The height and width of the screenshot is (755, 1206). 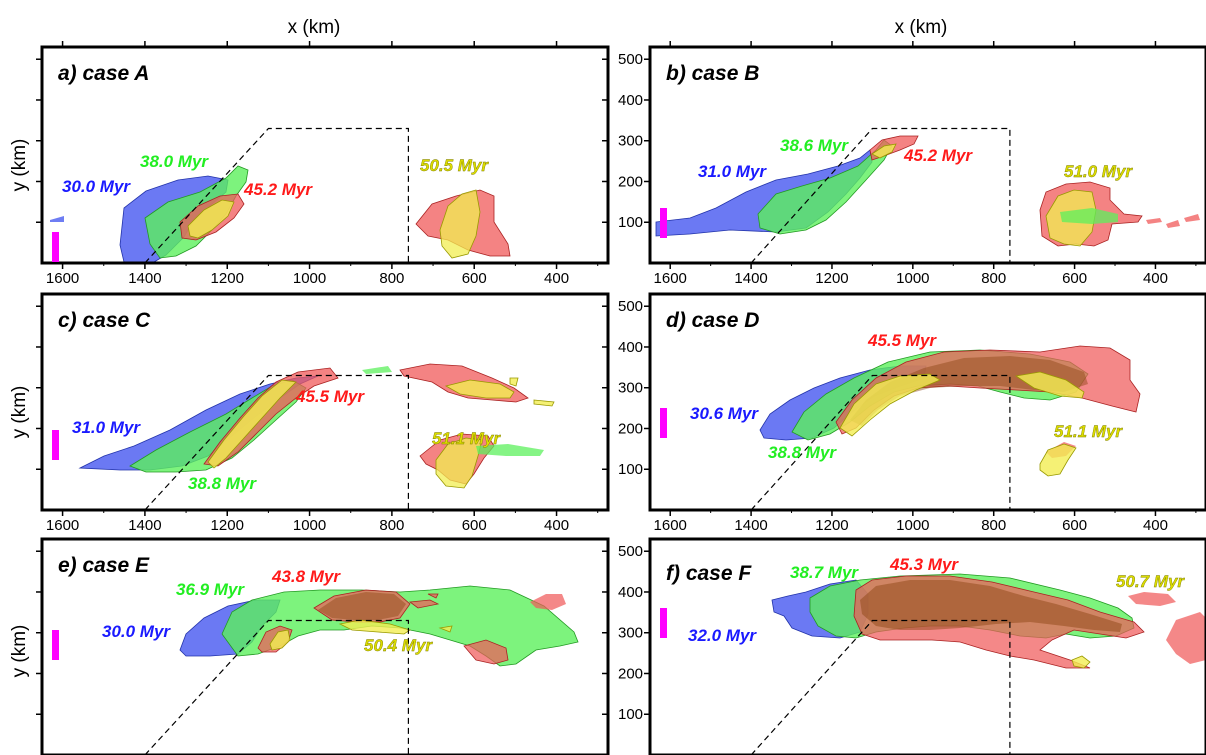 I want to click on dashed-boundary-d, so click(x=880, y=442).